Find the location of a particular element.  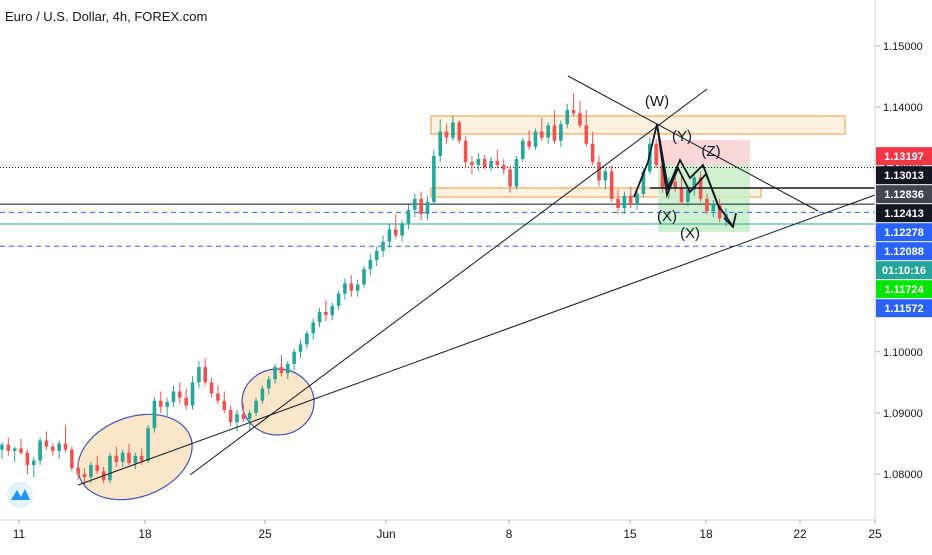

x-tick-label: 8 is located at coordinates (509, 534).